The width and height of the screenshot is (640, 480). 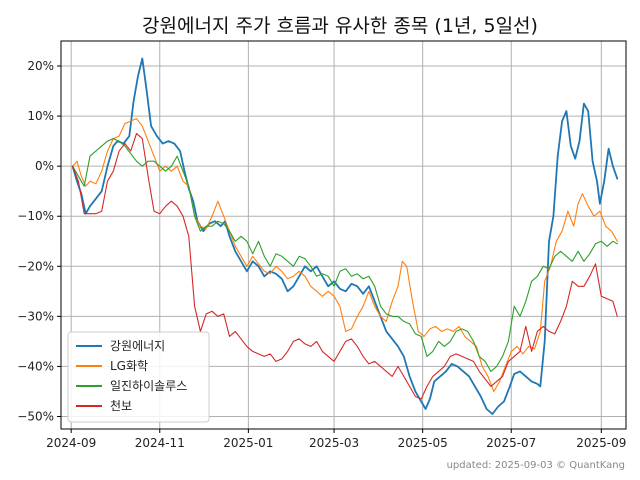 What do you see at coordinates (160, 443) in the screenshot?
I see `x-tick-label: 2024-11` at bounding box center [160, 443].